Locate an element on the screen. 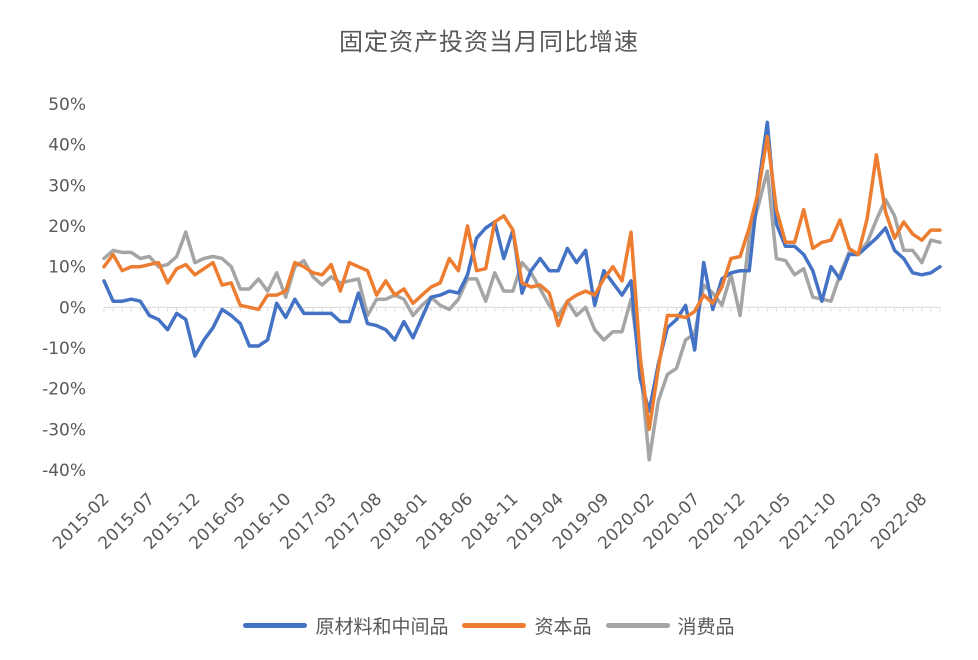  y-tick-label: -40% is located at coordinates (64, 471).